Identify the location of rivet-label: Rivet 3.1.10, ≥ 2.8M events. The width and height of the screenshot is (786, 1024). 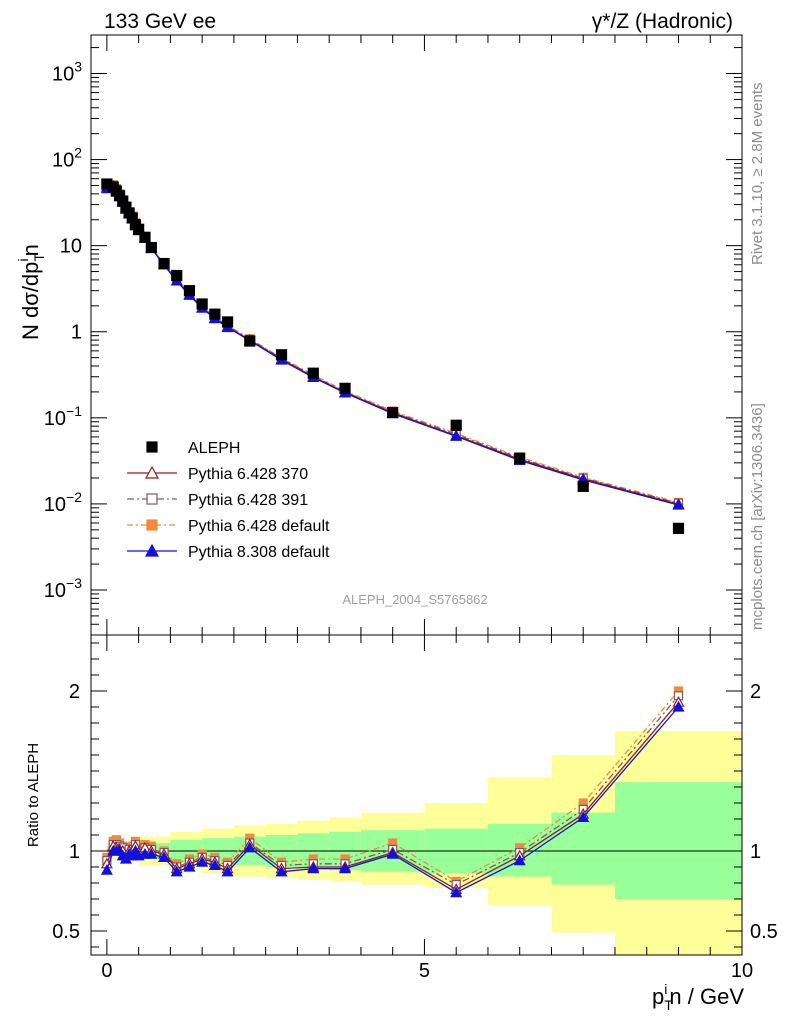
(757, 174).